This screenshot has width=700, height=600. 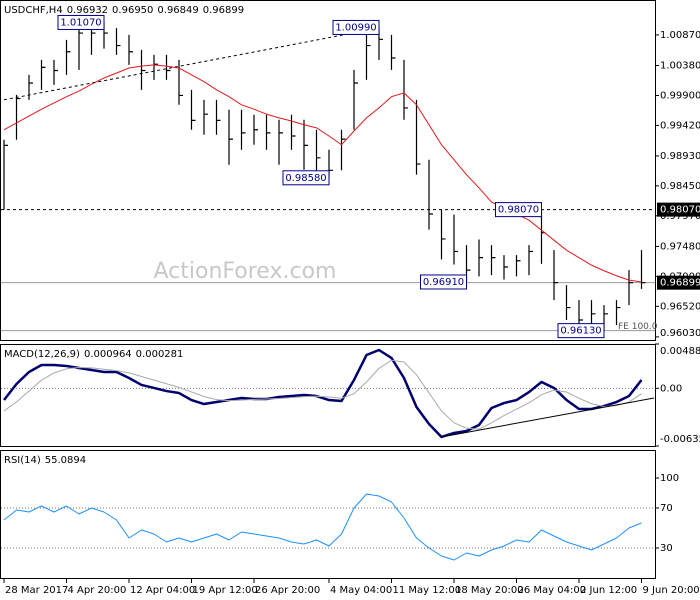 What do you see at coordinates (87, 10) in the screenshot?
I see `header-value: 0.96932` at bounding box center [87, 10].